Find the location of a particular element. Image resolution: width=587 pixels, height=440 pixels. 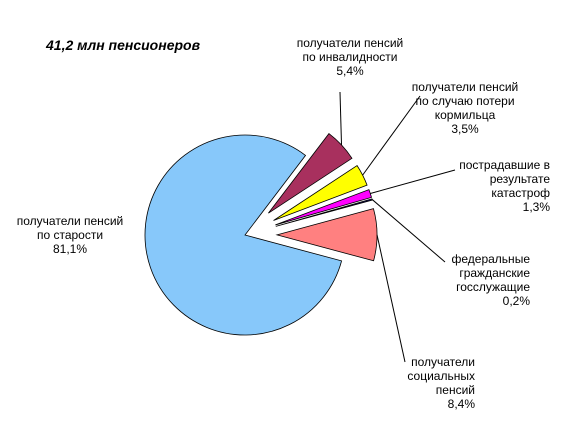

value-label: 3,5% is located at coordinates (465, 129).